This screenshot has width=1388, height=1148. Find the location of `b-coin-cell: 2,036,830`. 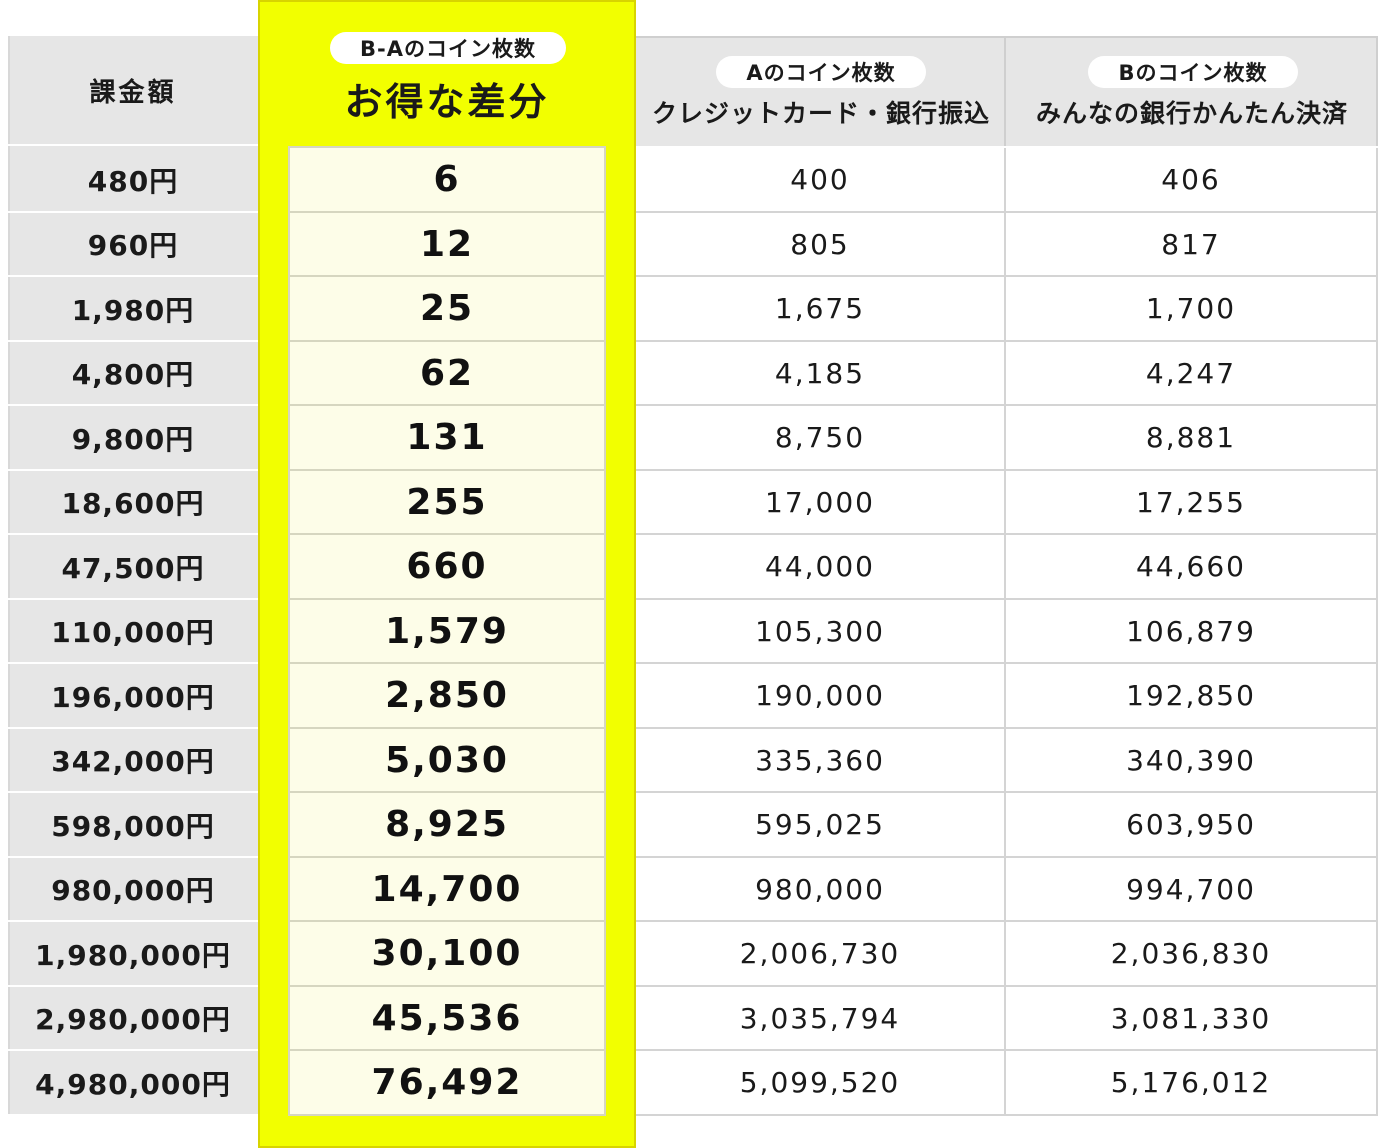

b-coin-cell: 2,036,830 is located at coordinates (1192, 954).